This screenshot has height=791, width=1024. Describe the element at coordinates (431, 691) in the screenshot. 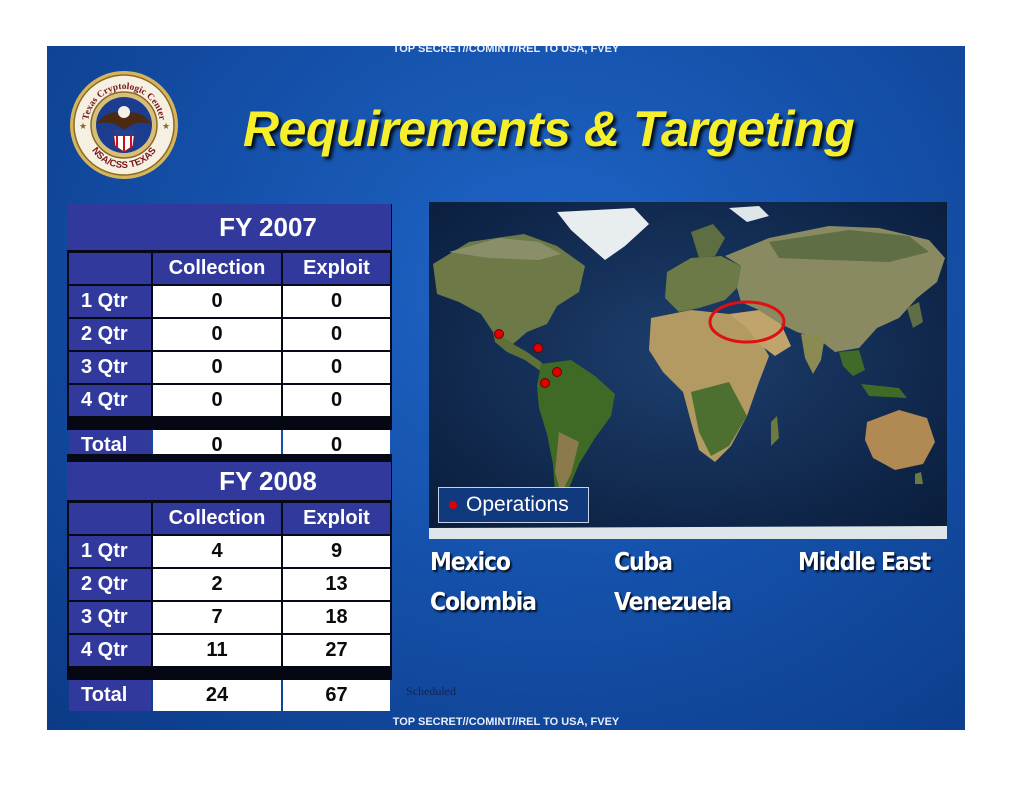

I see `scheduled-note: Scheduled` at that location.